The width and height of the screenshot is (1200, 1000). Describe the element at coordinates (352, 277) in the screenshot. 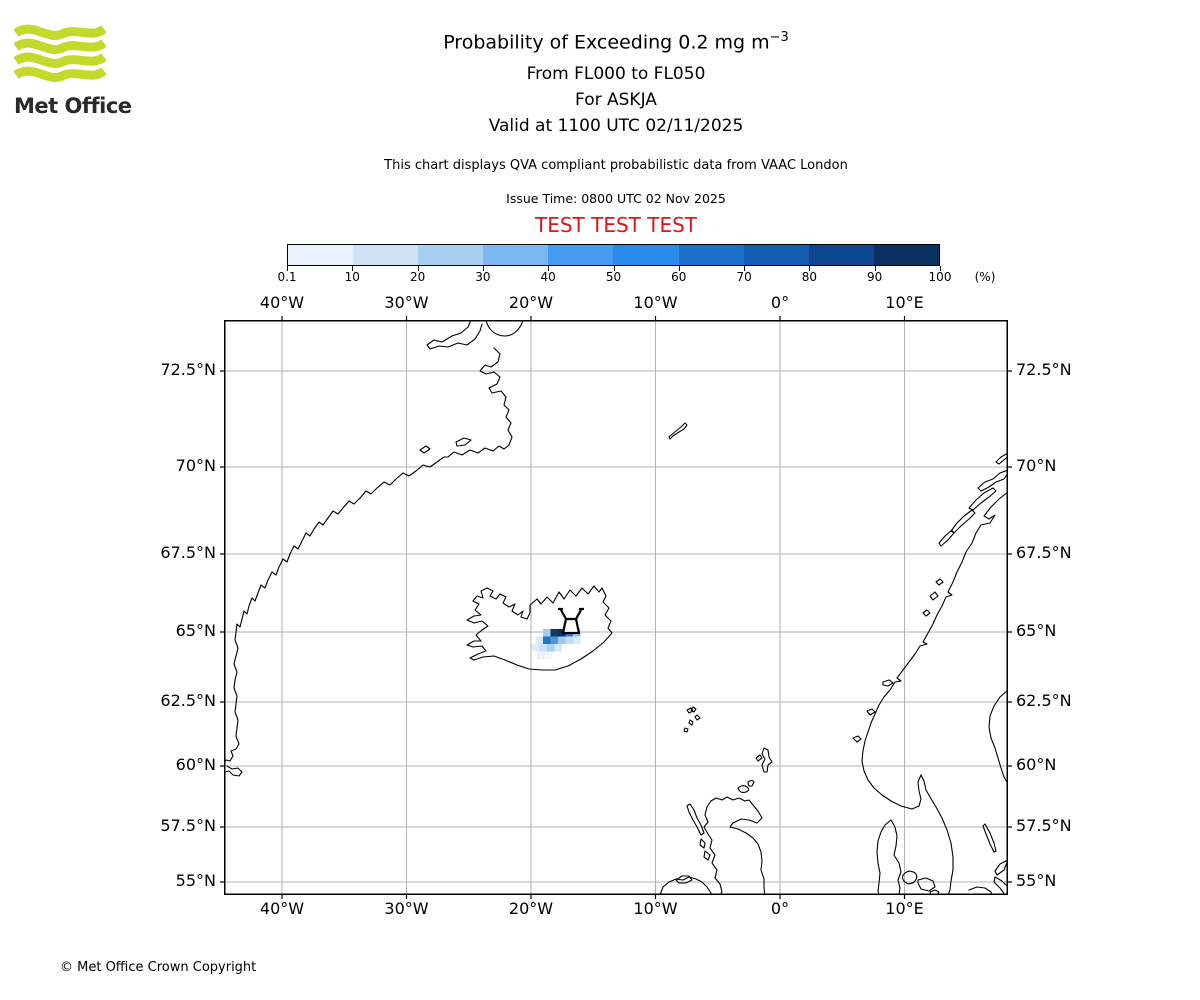

I see `colorbar-tick-label: 10` at that location.